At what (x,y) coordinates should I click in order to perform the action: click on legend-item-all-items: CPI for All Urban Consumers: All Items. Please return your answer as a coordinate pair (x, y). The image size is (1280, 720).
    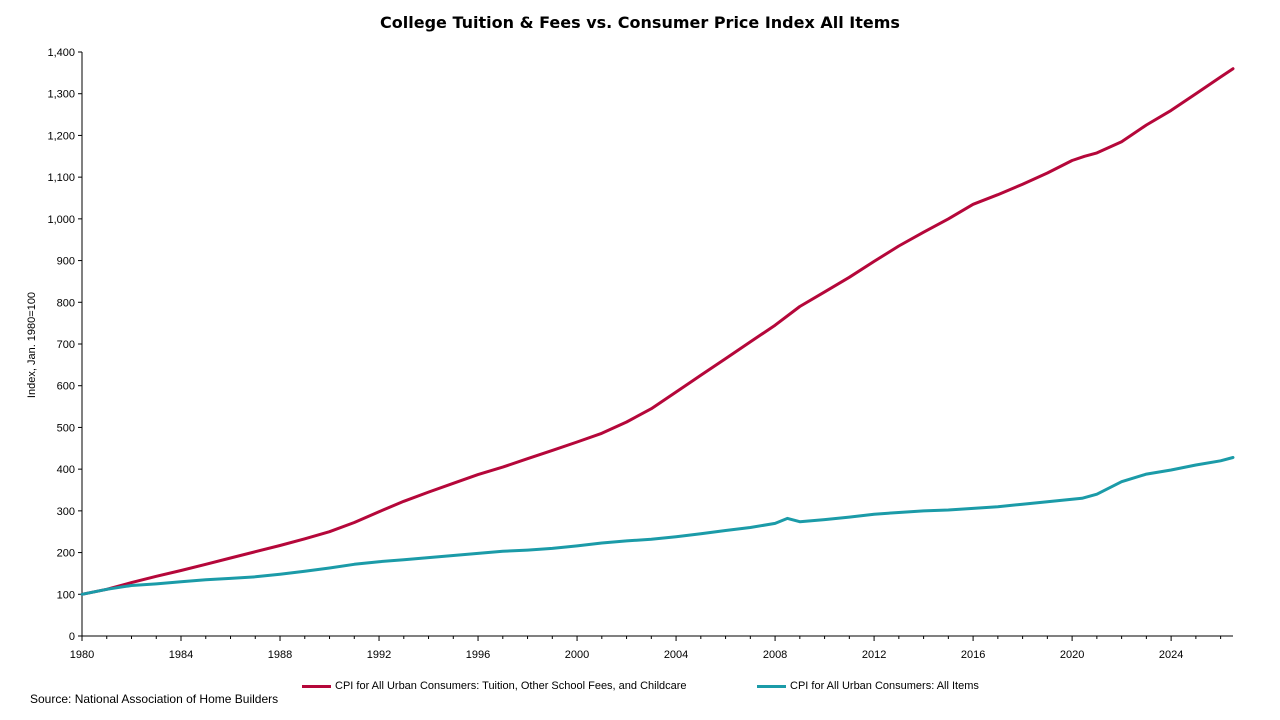
    Looking at the image, I should click on (868, 686).